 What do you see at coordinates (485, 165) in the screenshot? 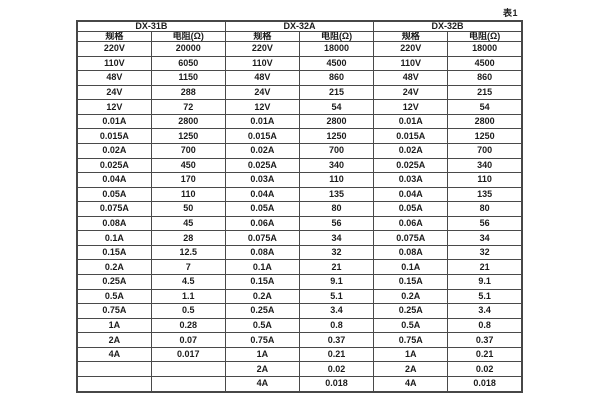
I see `table-cell: 340` at bounding box center [485, 165].